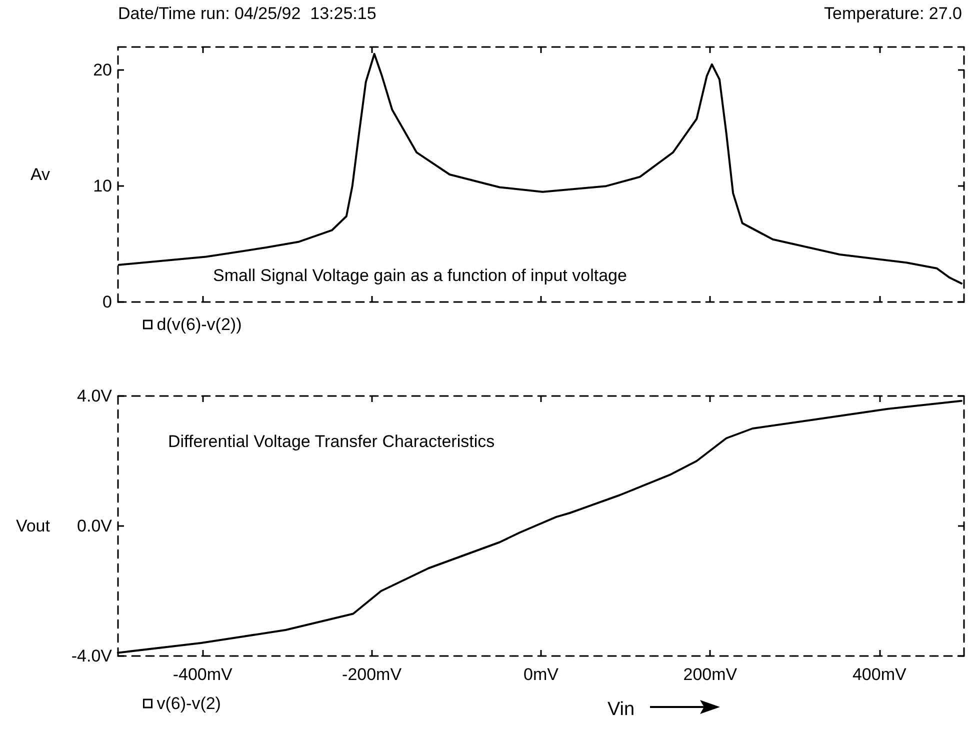 The width and height of the screenshot is (972, 738). What do you see at coordinates (199, 324) in the screenshot?
I see `legend-label: d(v(6)-v(2))` at bounding box center [199, 324].